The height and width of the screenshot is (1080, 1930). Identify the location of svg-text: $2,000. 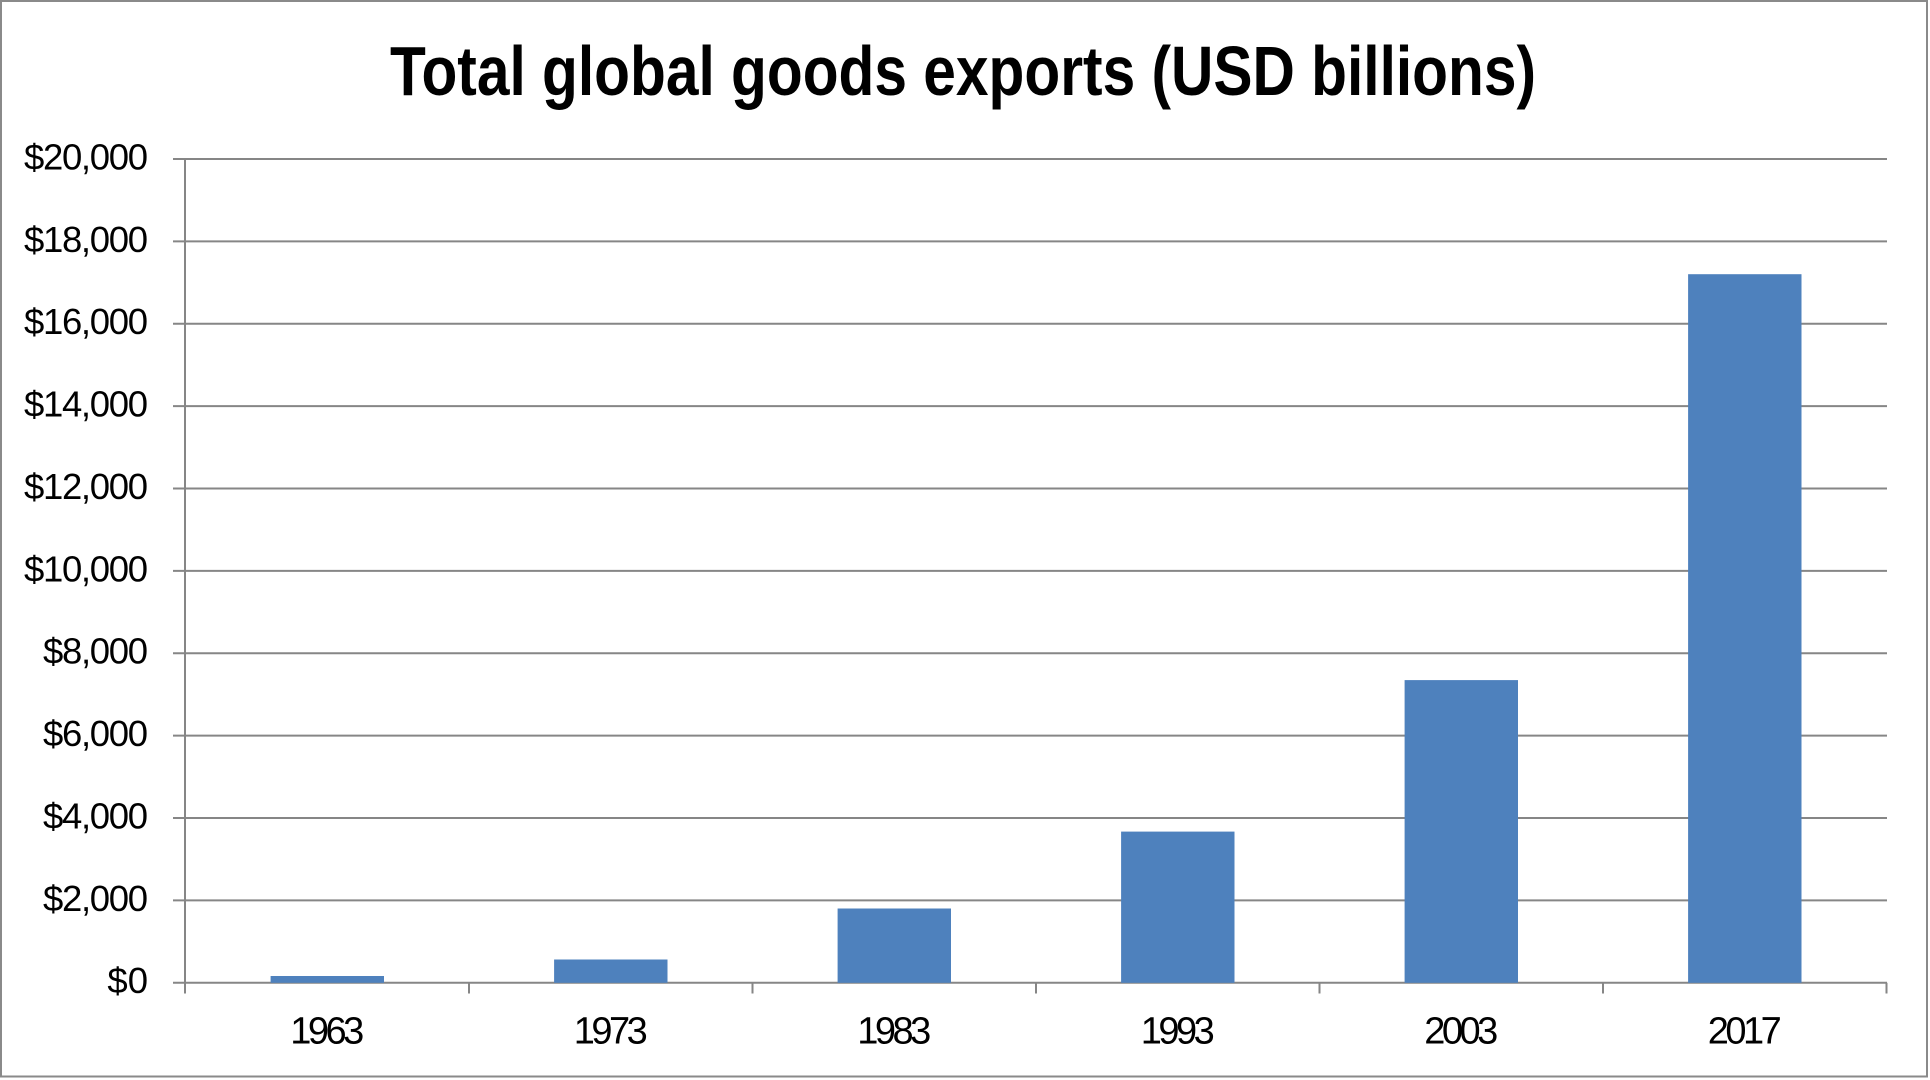
(95, 898).